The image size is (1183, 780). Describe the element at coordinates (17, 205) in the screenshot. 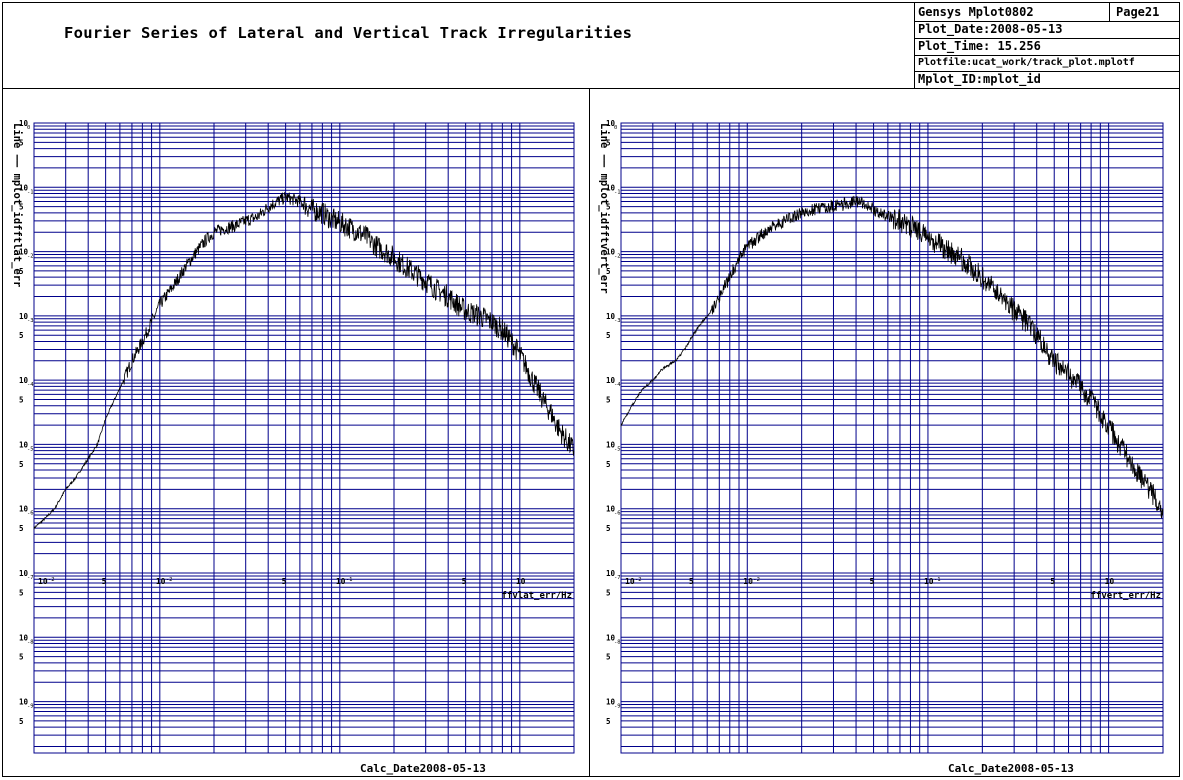

I see `y-axis-label: Line —— mplot_idfftlat_err` at that location.